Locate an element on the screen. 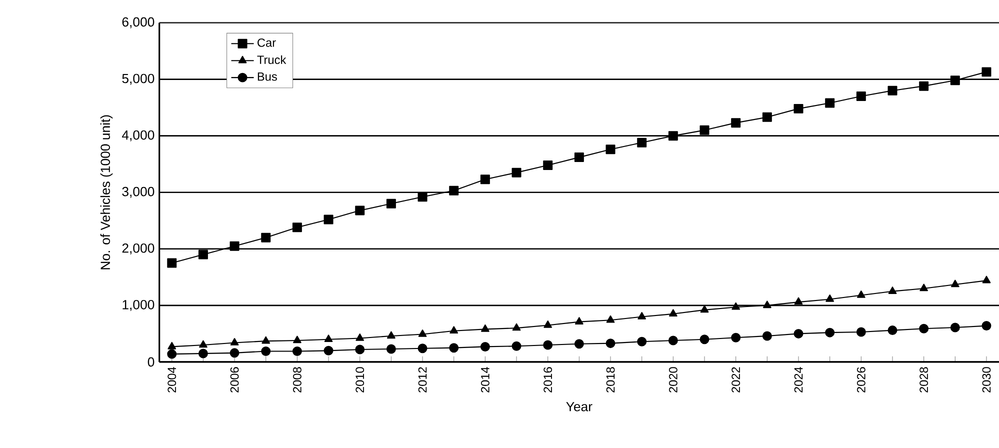 This screenshot has width=999, height=448. x-tick-label: 2014 is located at coordinates (485, 379).